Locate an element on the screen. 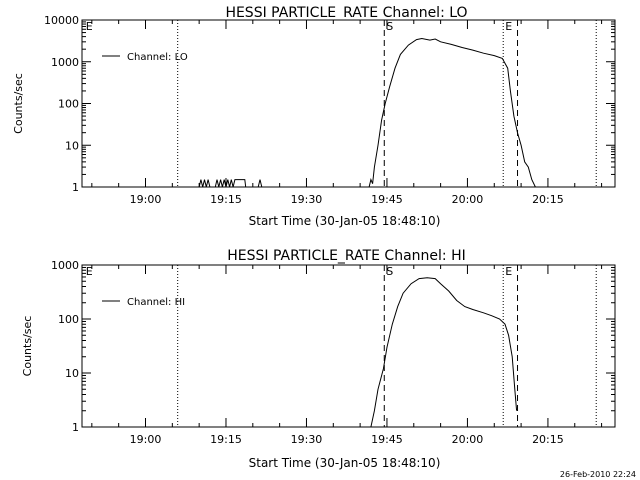  legend-label: Channel: LO is located at coordinates (157, 57).